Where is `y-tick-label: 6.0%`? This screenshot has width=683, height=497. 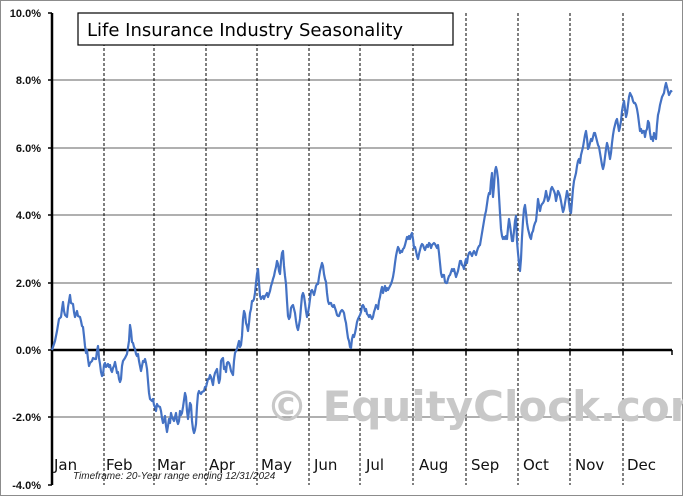 y-tick-label: 6.0% is located at coordinates (28, 149).